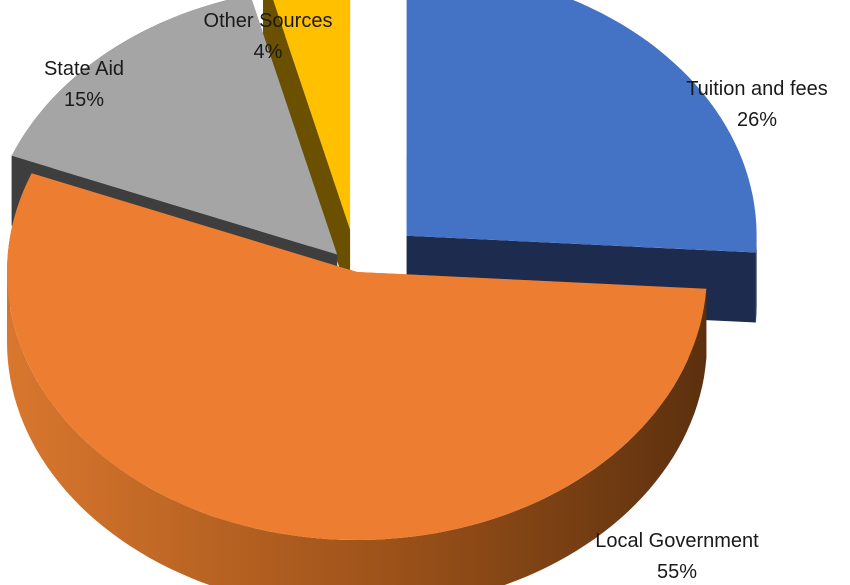  Describe the element at coordinates (757, 120) in the screenshot. I see `value-tuition: 26%` at that location.